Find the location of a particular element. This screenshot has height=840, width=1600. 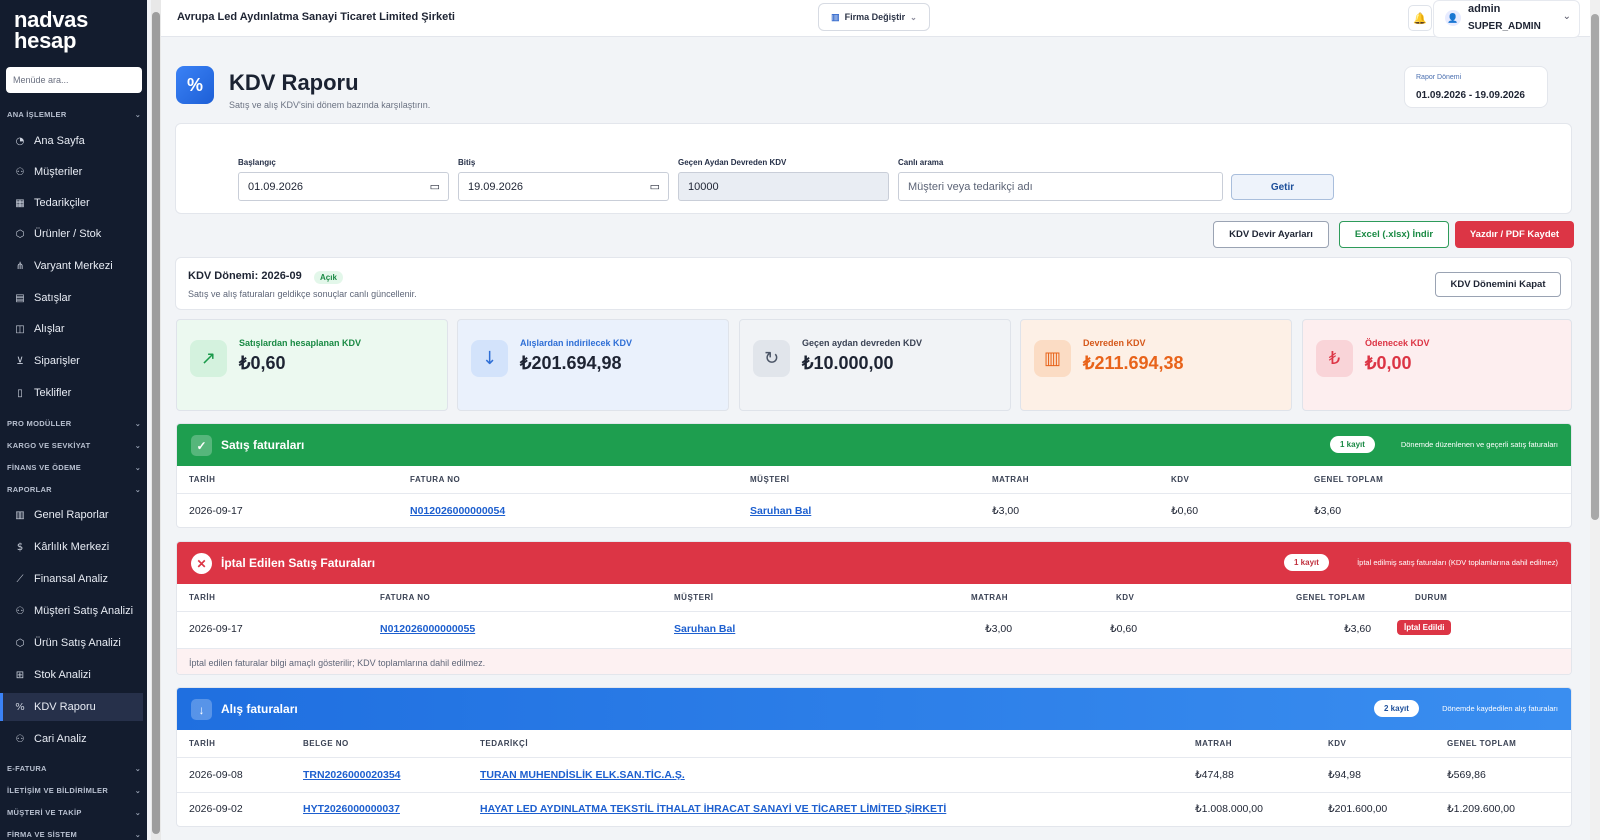

sidebar-scrollbar-thumb is located at coordinates (156, 423).